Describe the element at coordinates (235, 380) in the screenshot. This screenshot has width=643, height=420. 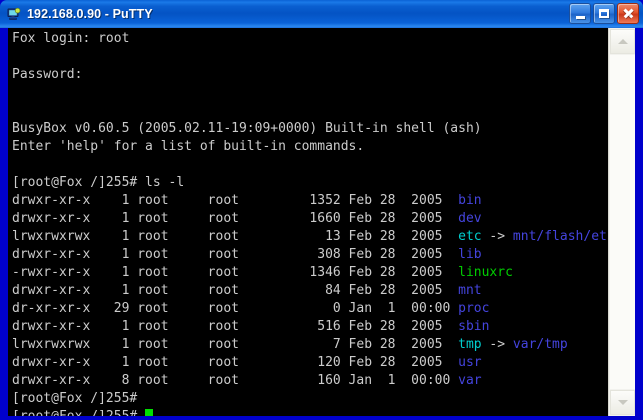
I see `listing-meta: drwxr-xr-x 8 root root 160 Jan 1 00:00` at that location.